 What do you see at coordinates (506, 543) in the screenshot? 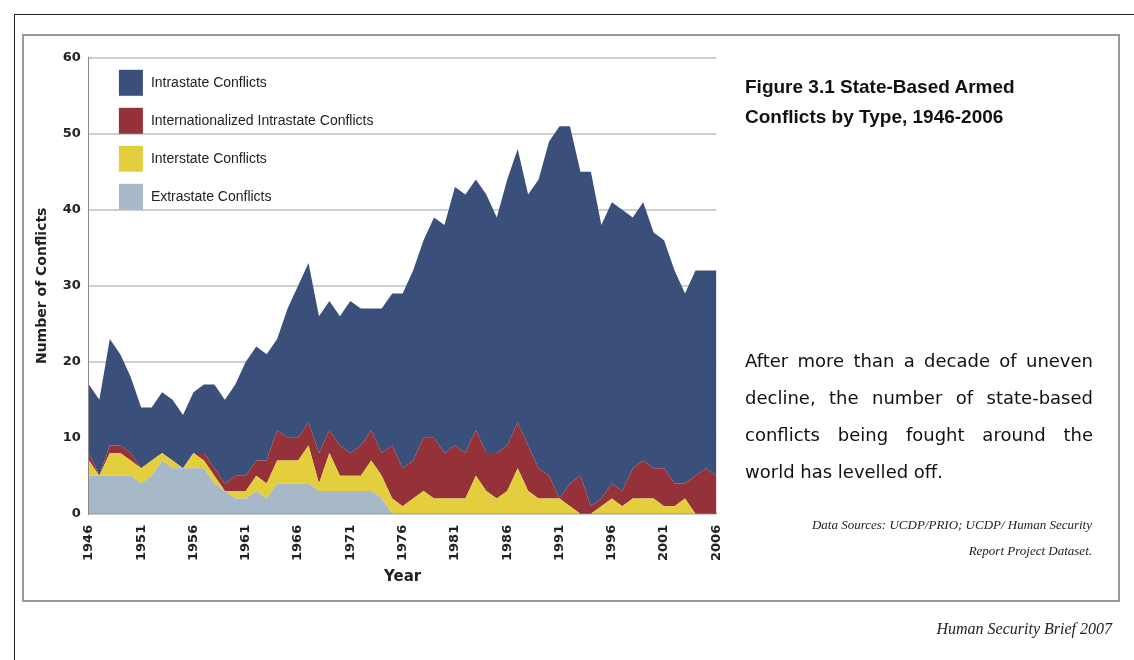
I see `x-tick-label: 1986` at bounding box center [506, 543].